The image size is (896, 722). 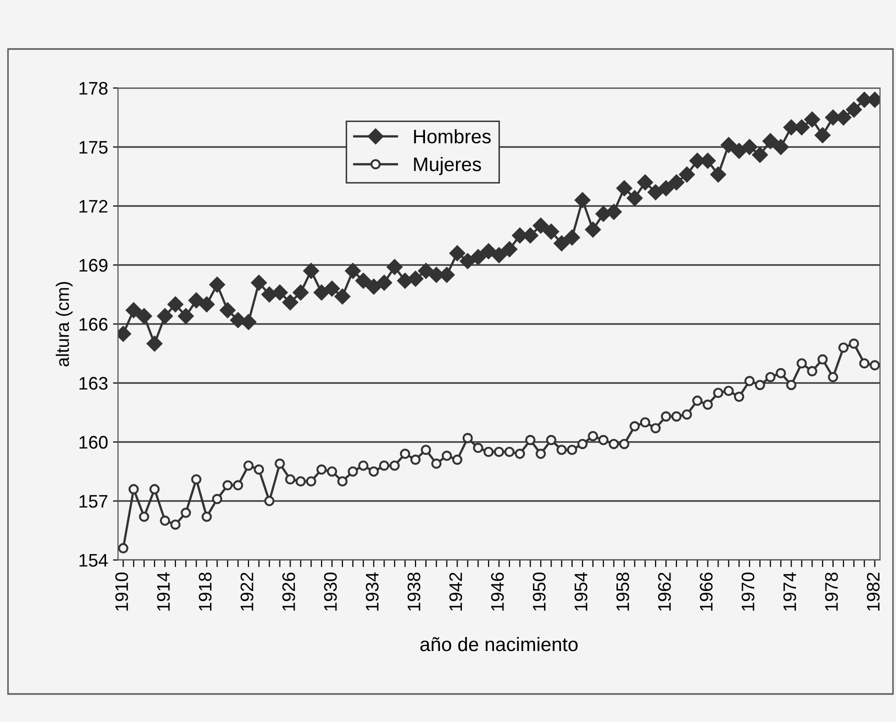 I want to click on x-tick-label: 1938, so click(x=414, y=591).